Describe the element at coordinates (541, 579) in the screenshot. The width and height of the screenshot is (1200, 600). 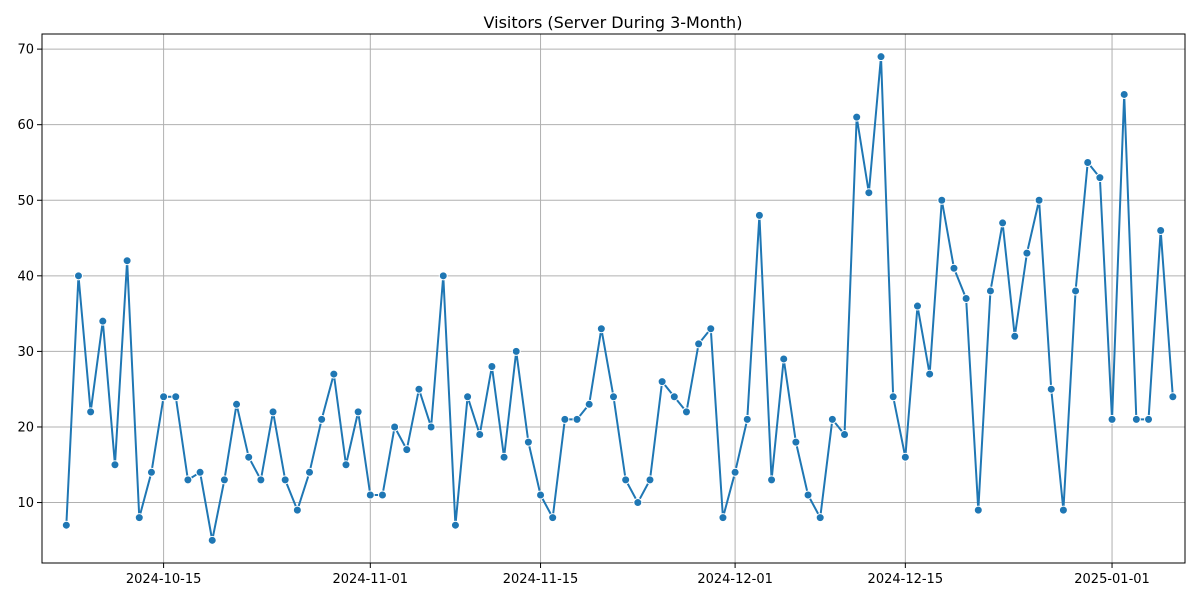
I see `x-tick-label: 2024-11-15` at that location.